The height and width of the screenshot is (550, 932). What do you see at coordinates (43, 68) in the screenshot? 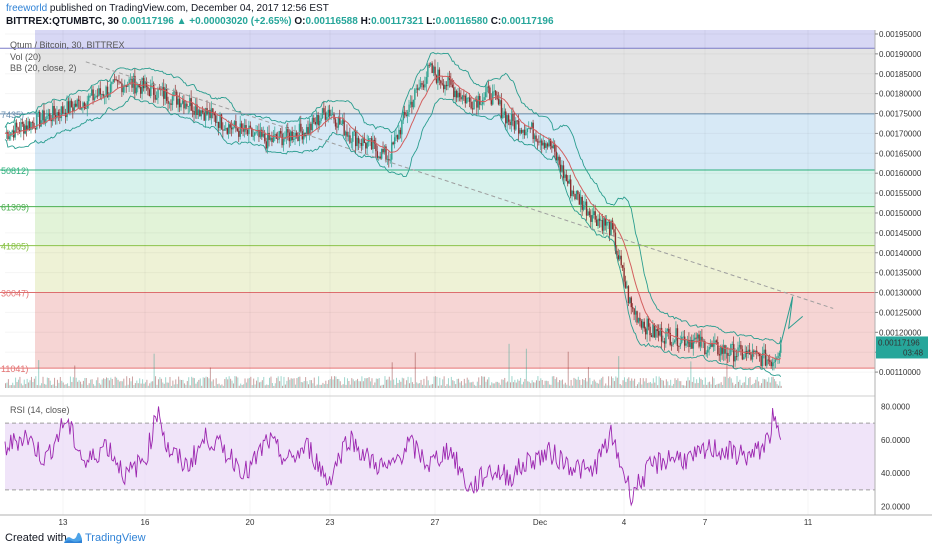
I see `bb-indicator-label: BB (20, close, 2)` at bounding box center [43, 68].